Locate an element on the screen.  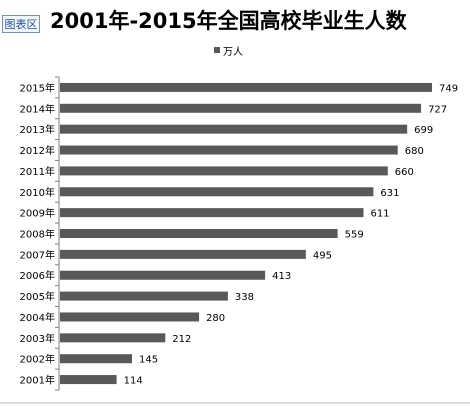
data-label: 495 is located at coordinates (322, 255).